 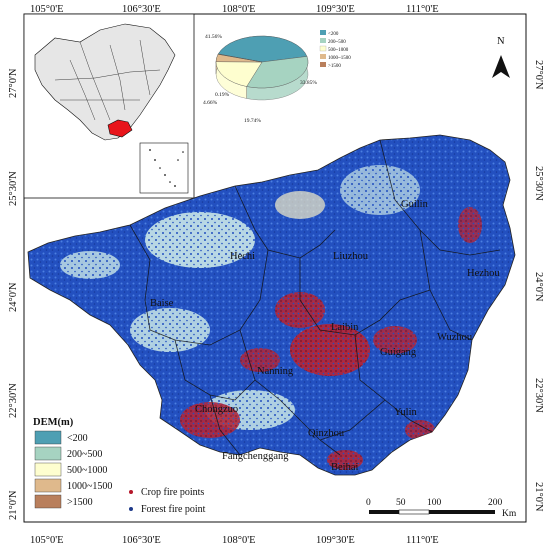 What do you see at coordinates (501, 41) in the screenshot?
I see `north-label: N` at bounding box center [501, 41].